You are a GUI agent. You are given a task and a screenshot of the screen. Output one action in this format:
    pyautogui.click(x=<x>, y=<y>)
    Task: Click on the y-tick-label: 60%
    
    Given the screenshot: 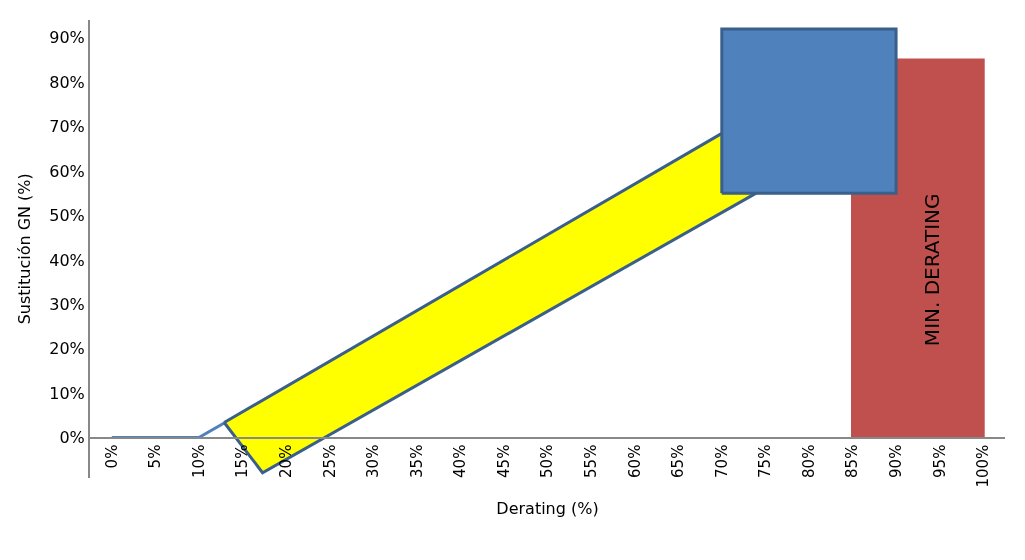 What is the action you would take?
    pyautogui.click(x=67, y=171)
    